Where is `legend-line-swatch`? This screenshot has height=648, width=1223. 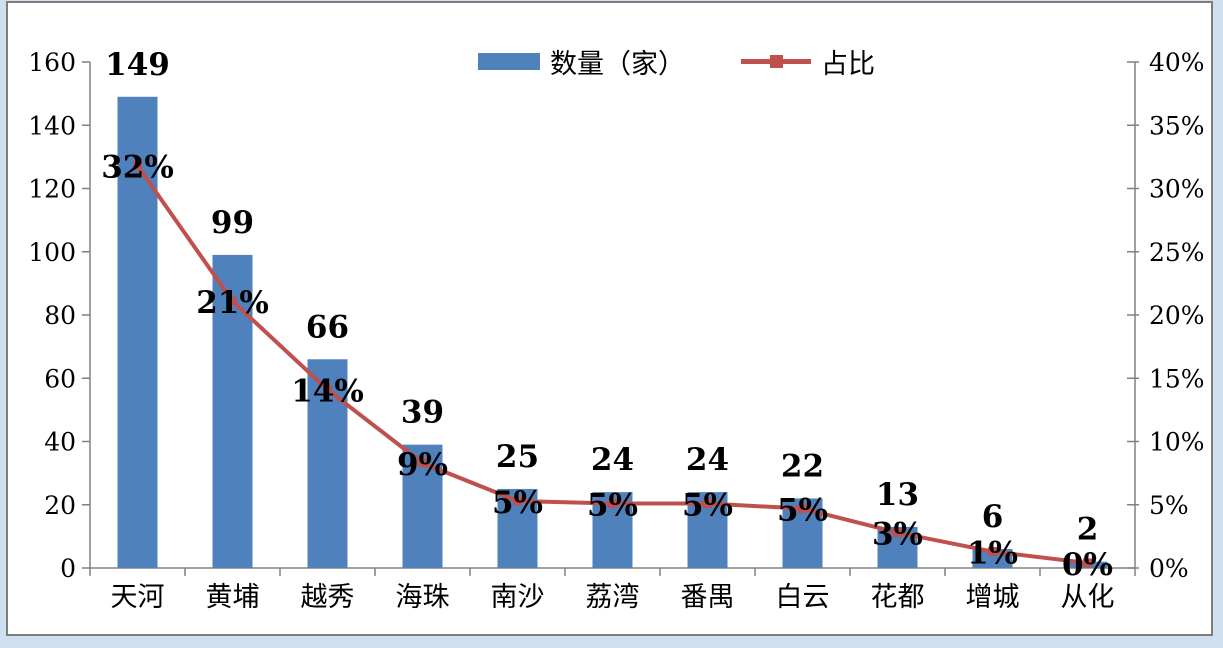 legend-line-swatch is located at coordinates (776, 61).